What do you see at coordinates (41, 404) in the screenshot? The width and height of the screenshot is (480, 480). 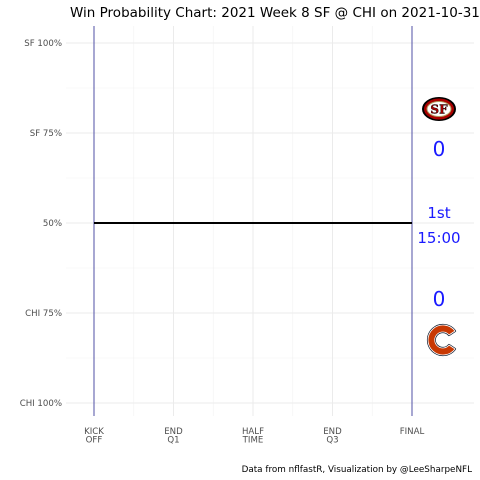 I see `y-tick-label: CHI 100%` at bounding box center [41, 404].